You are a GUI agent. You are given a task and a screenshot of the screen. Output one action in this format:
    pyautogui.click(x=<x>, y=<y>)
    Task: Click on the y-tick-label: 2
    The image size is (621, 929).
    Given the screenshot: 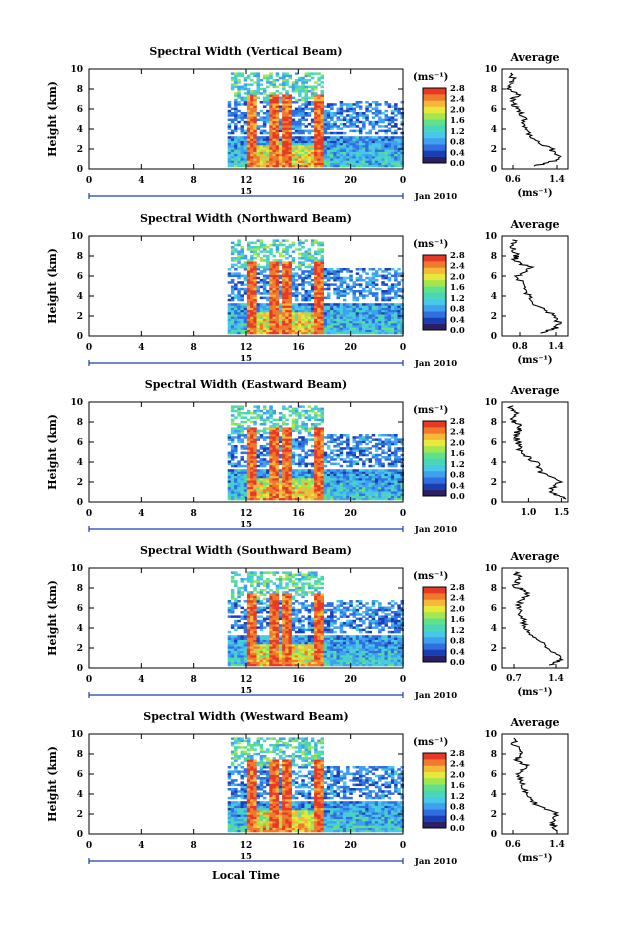 What is the action you would take?
    pyautogui.click(x=80, y=483)
    